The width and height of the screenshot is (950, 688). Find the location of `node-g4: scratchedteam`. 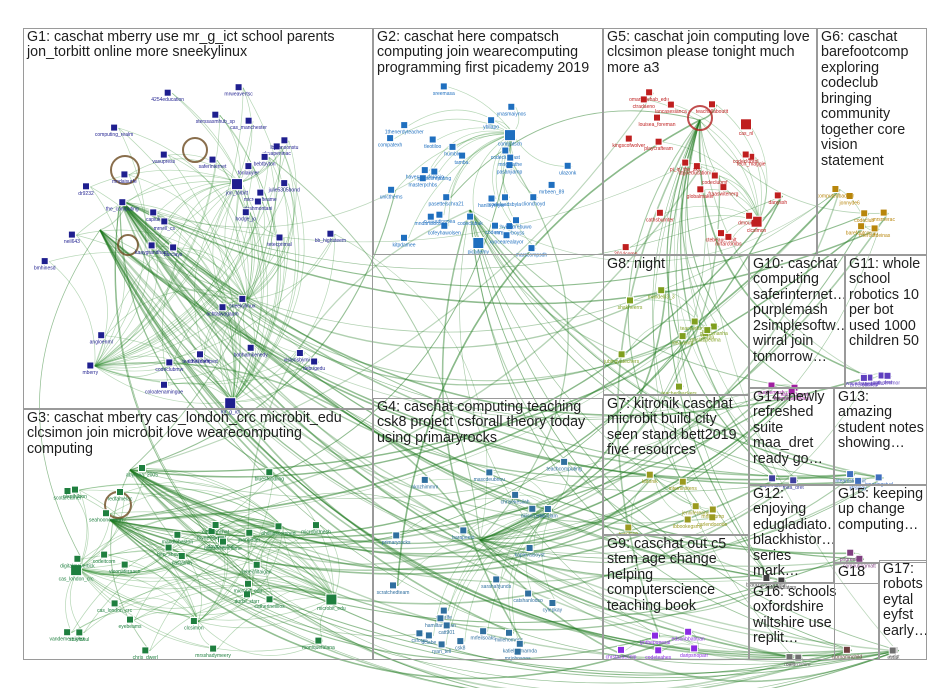

node-g4: scratchedteam is located at coordinates (393, 588).